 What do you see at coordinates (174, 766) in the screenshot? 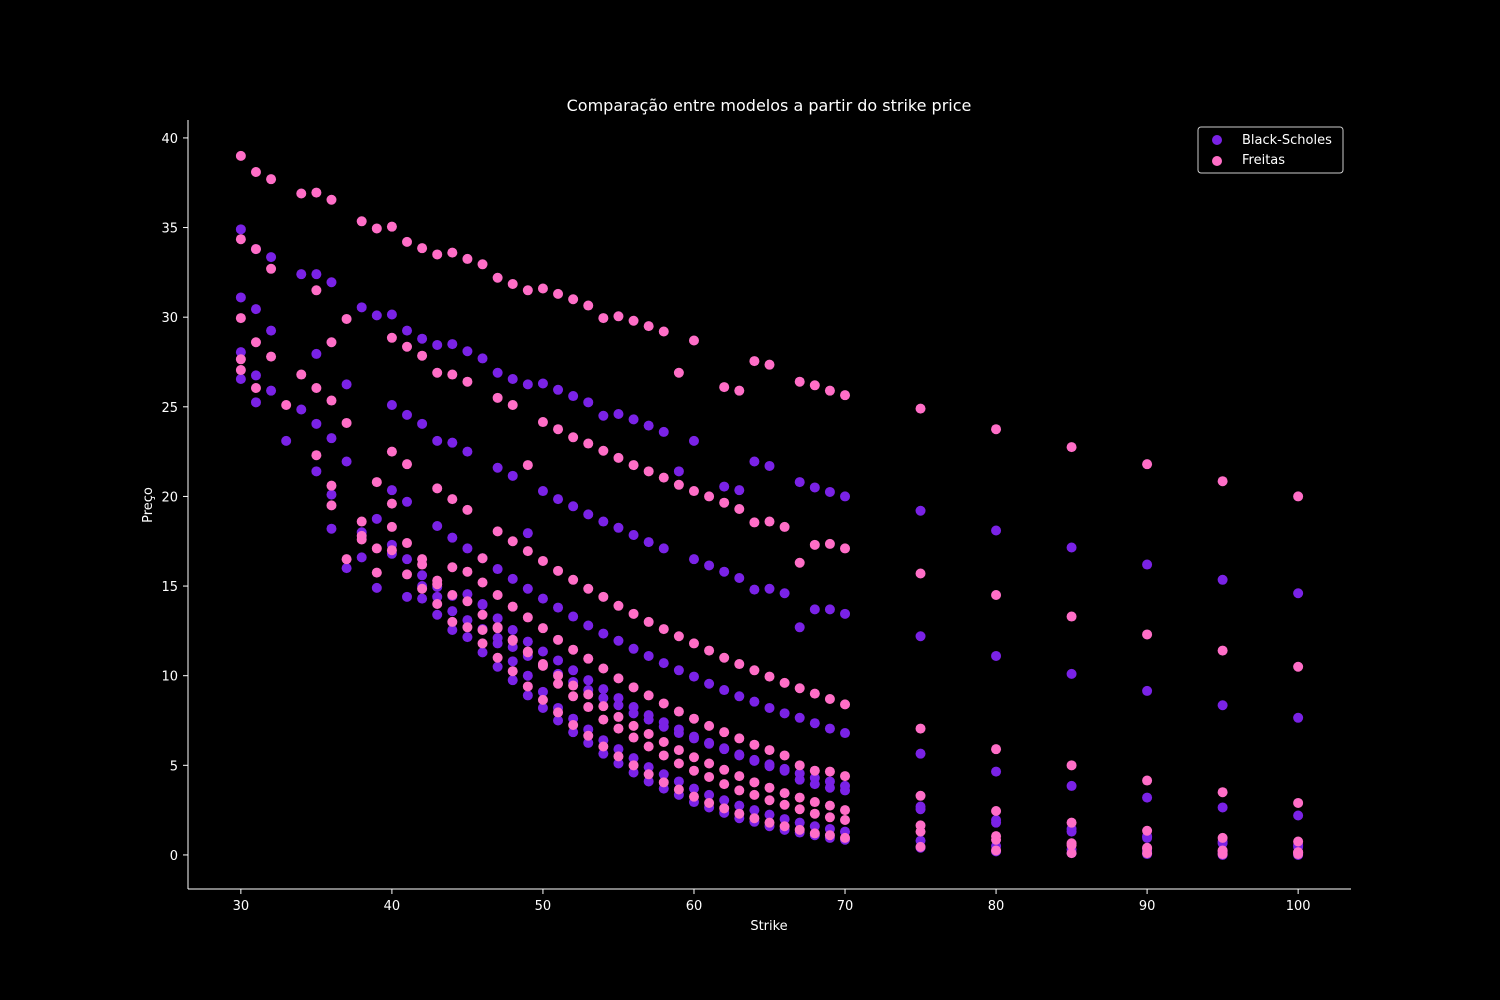
I see `y-tick-label: 5` at bounding box center [174, 766].